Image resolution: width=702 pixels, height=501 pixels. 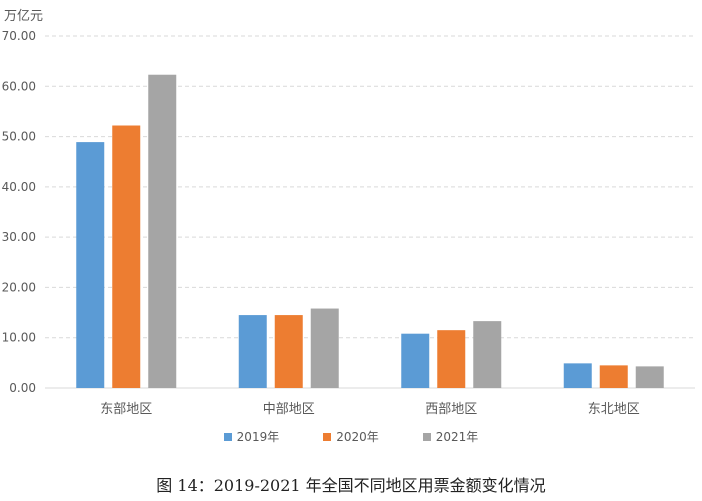 What do you see at coordinates (227, 436) in the screenshot?
I see `legend-swatch-2019` at bounding box center [227, 436].